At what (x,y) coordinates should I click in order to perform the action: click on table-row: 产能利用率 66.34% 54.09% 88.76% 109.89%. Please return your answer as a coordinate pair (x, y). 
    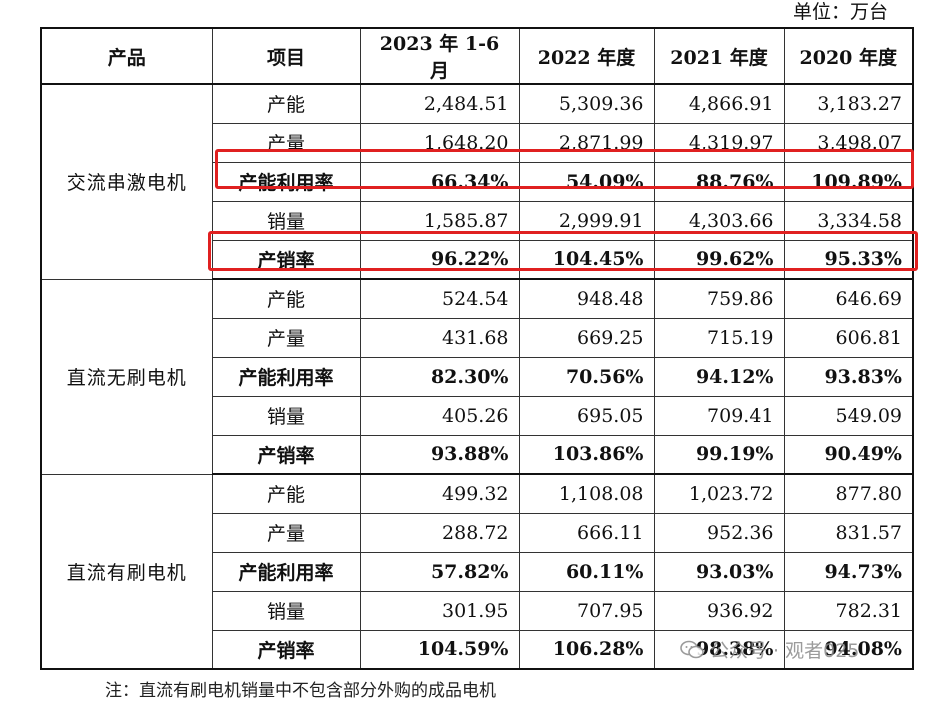
    Looking at the image, I should click on (477, 181).